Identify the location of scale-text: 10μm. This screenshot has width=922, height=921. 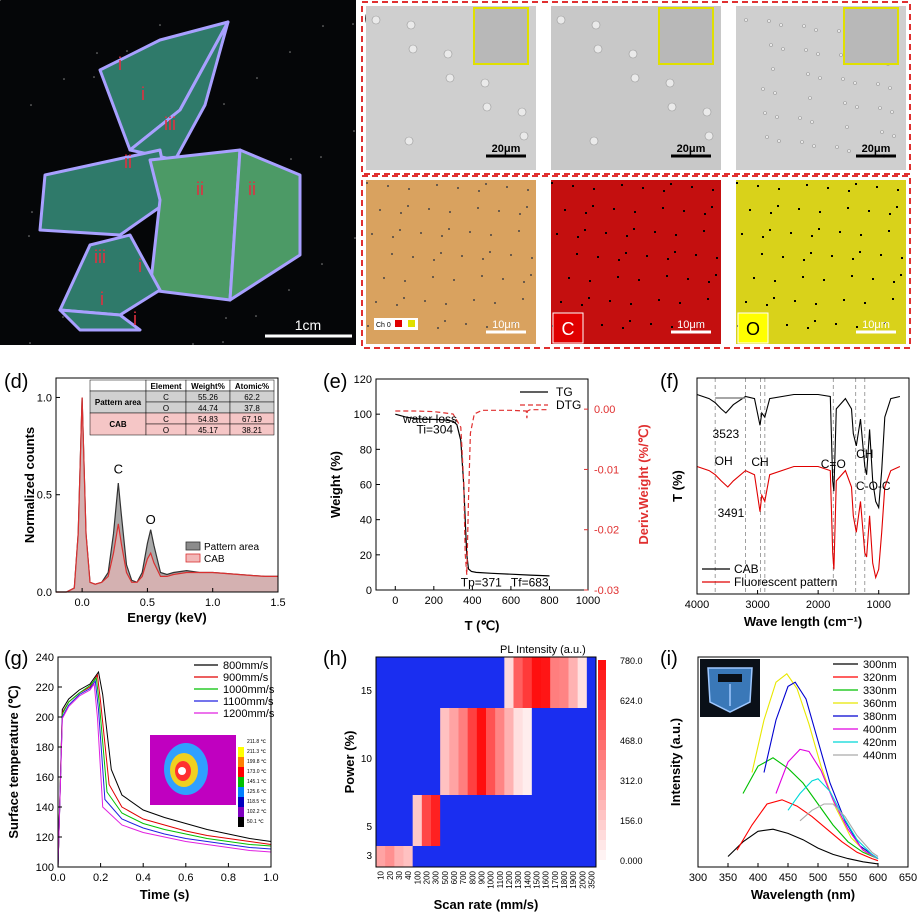
(691, 325).